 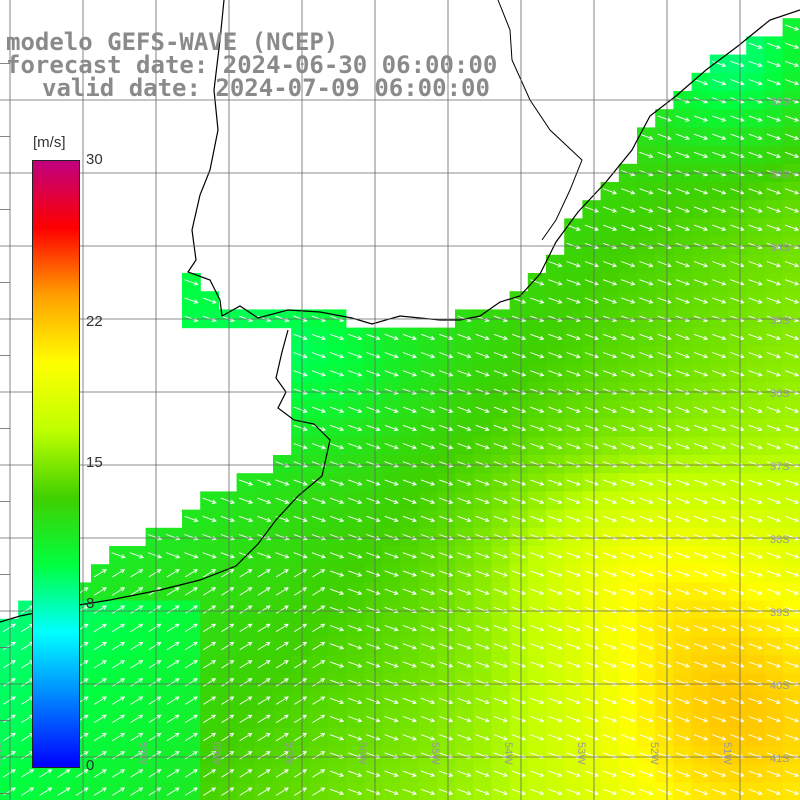 I want to click on latitude-label: 36S, so click(x=780, y=394).